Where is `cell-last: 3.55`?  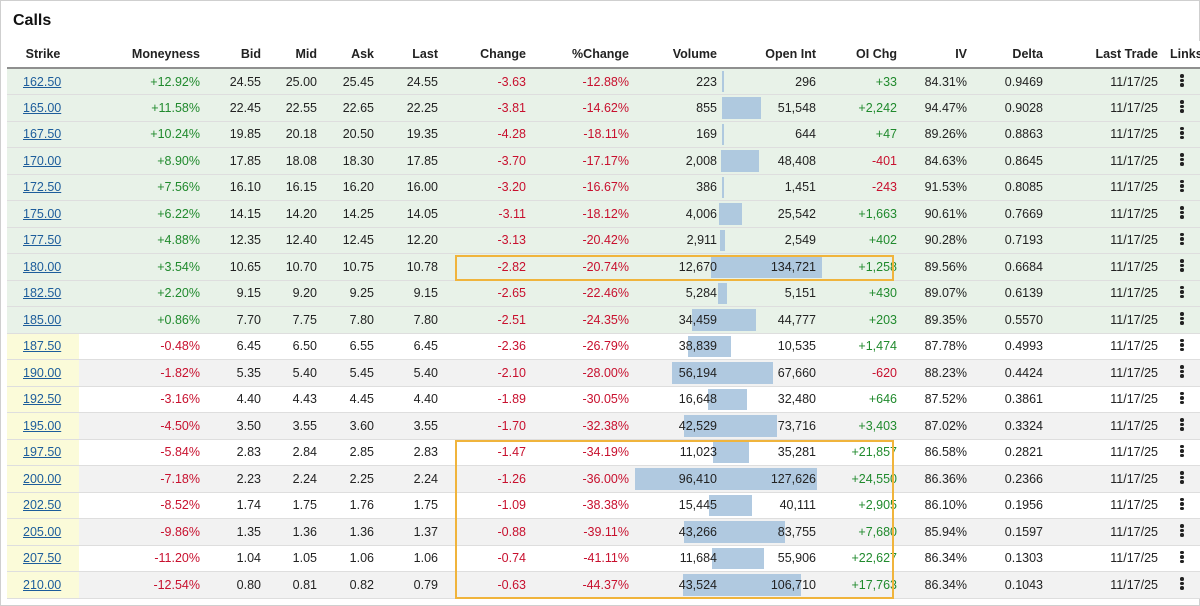
cell-last: 3.55 is located at coordinates (412, 426).